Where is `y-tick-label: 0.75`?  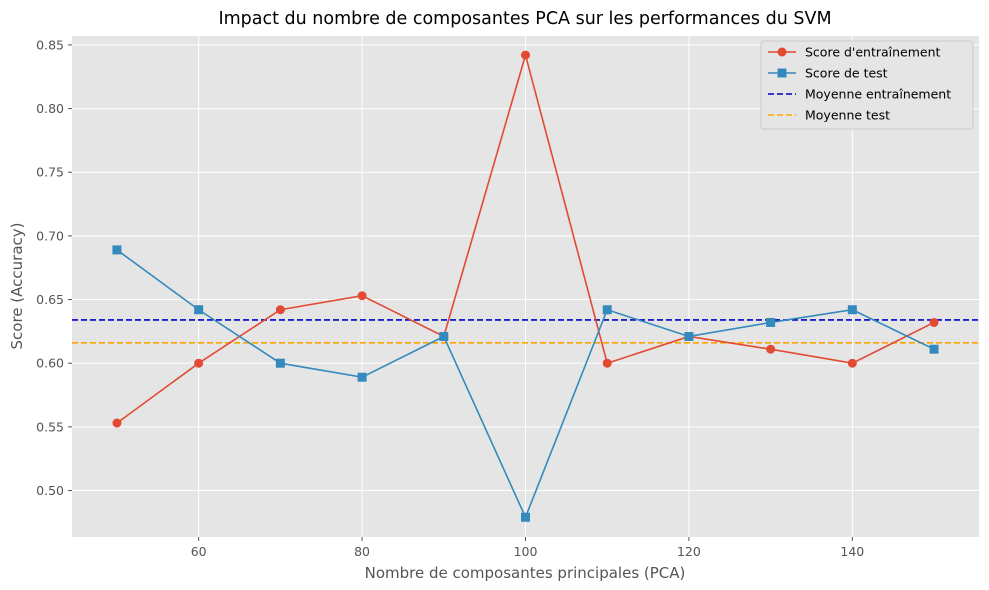
y-tick-label: 0.75 is located at coordinates (50, 172).